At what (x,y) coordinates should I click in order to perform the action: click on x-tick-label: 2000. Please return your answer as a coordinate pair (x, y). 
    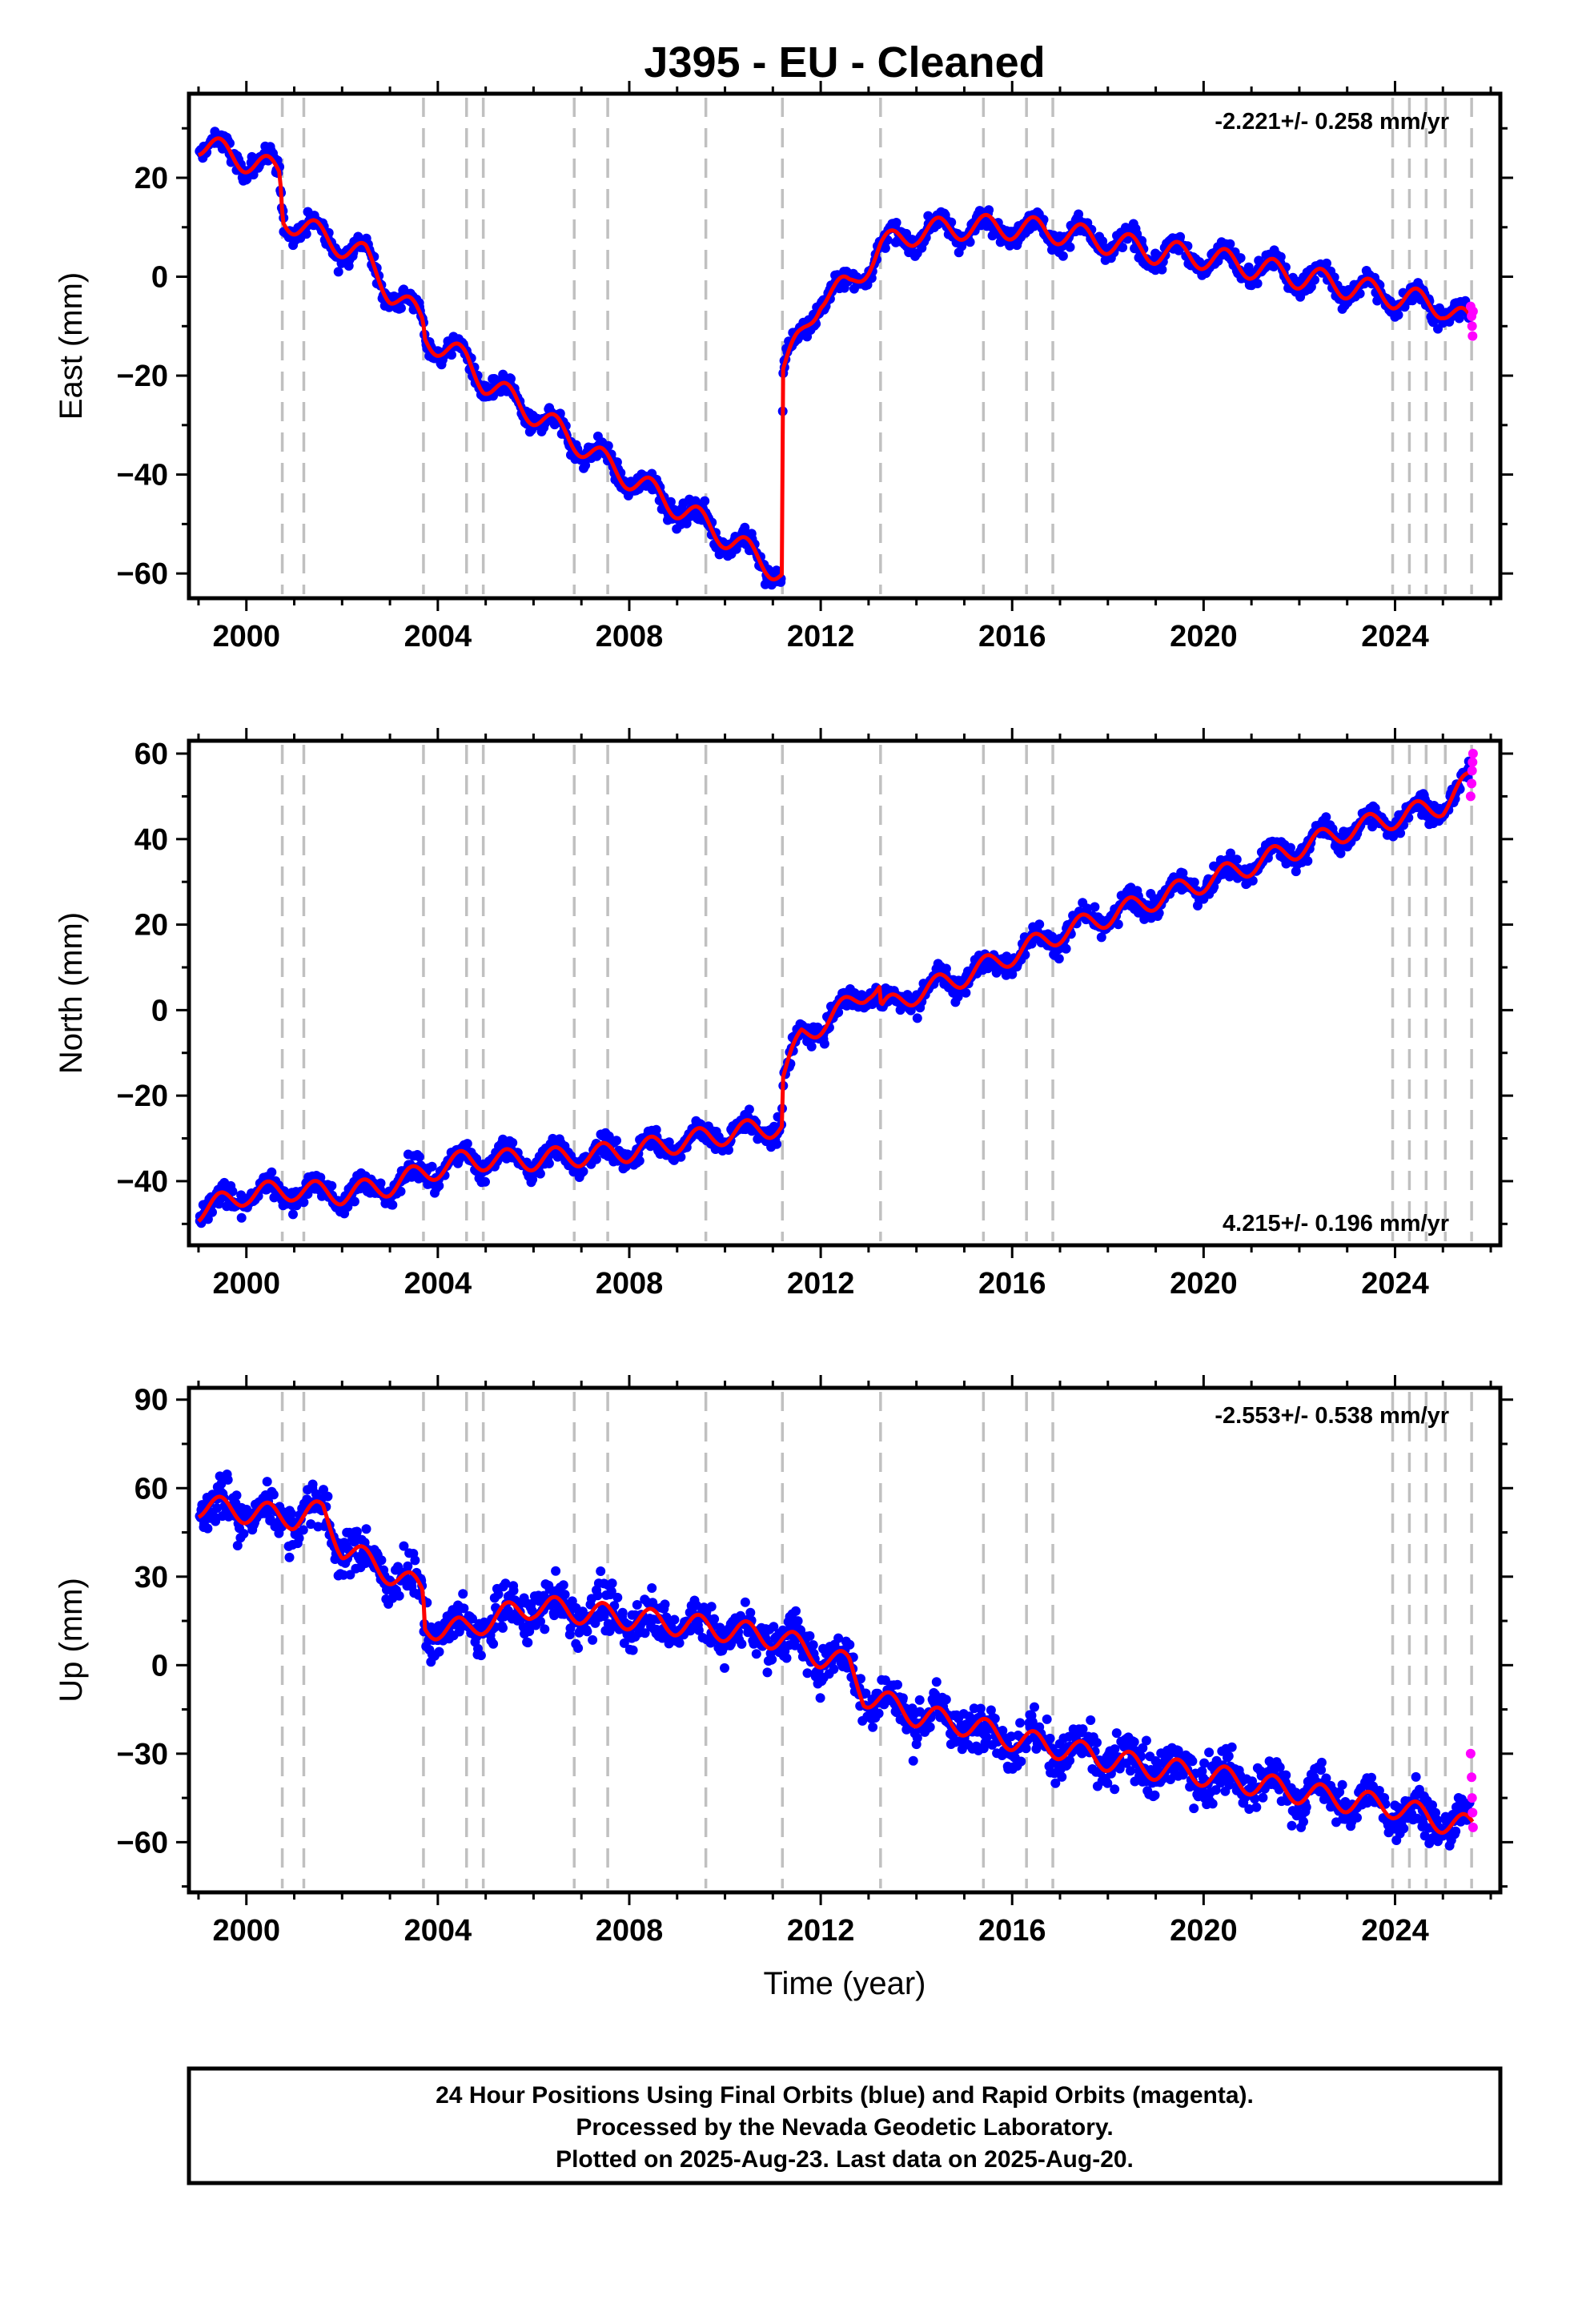
    Looking at the image, I should click on (246, 1931).